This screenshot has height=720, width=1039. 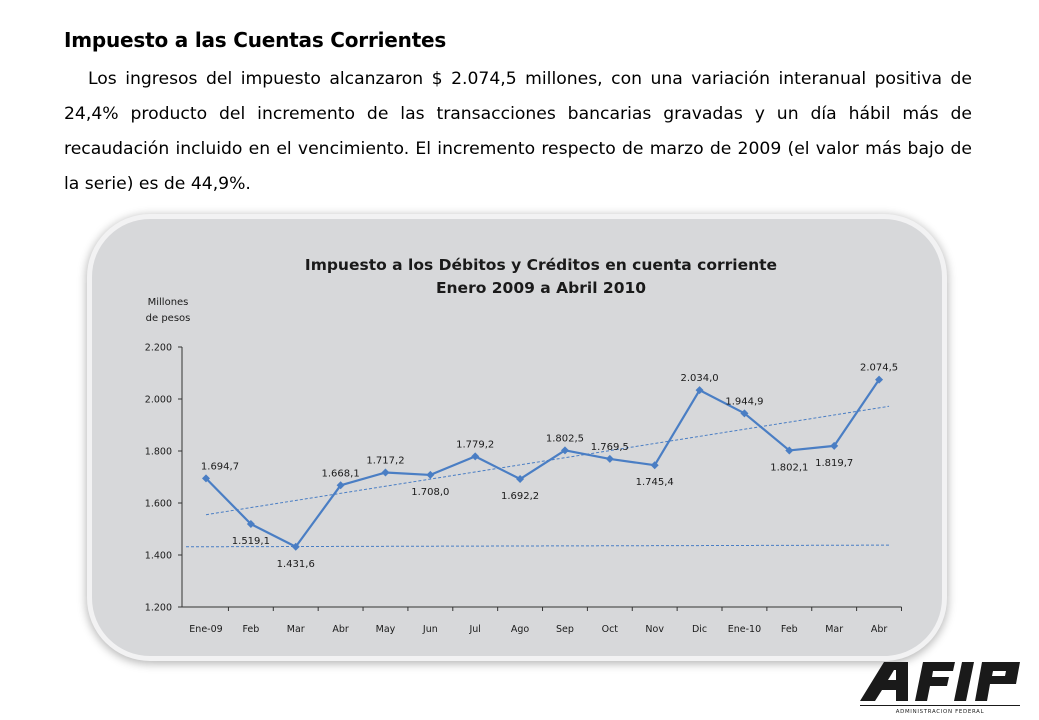 I want to click on trendline, so click(x=537, y=546).